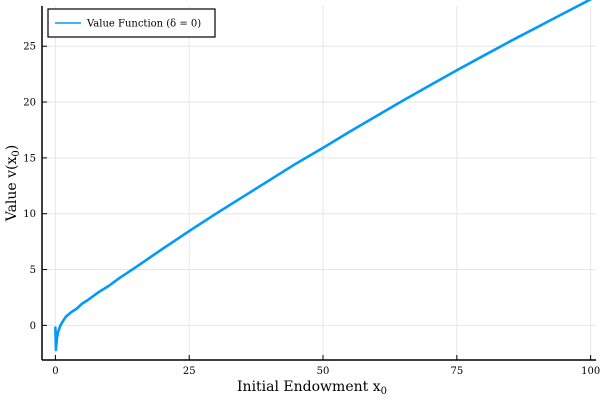  I want to click on x-tick-label: 75, so click(456, 371).